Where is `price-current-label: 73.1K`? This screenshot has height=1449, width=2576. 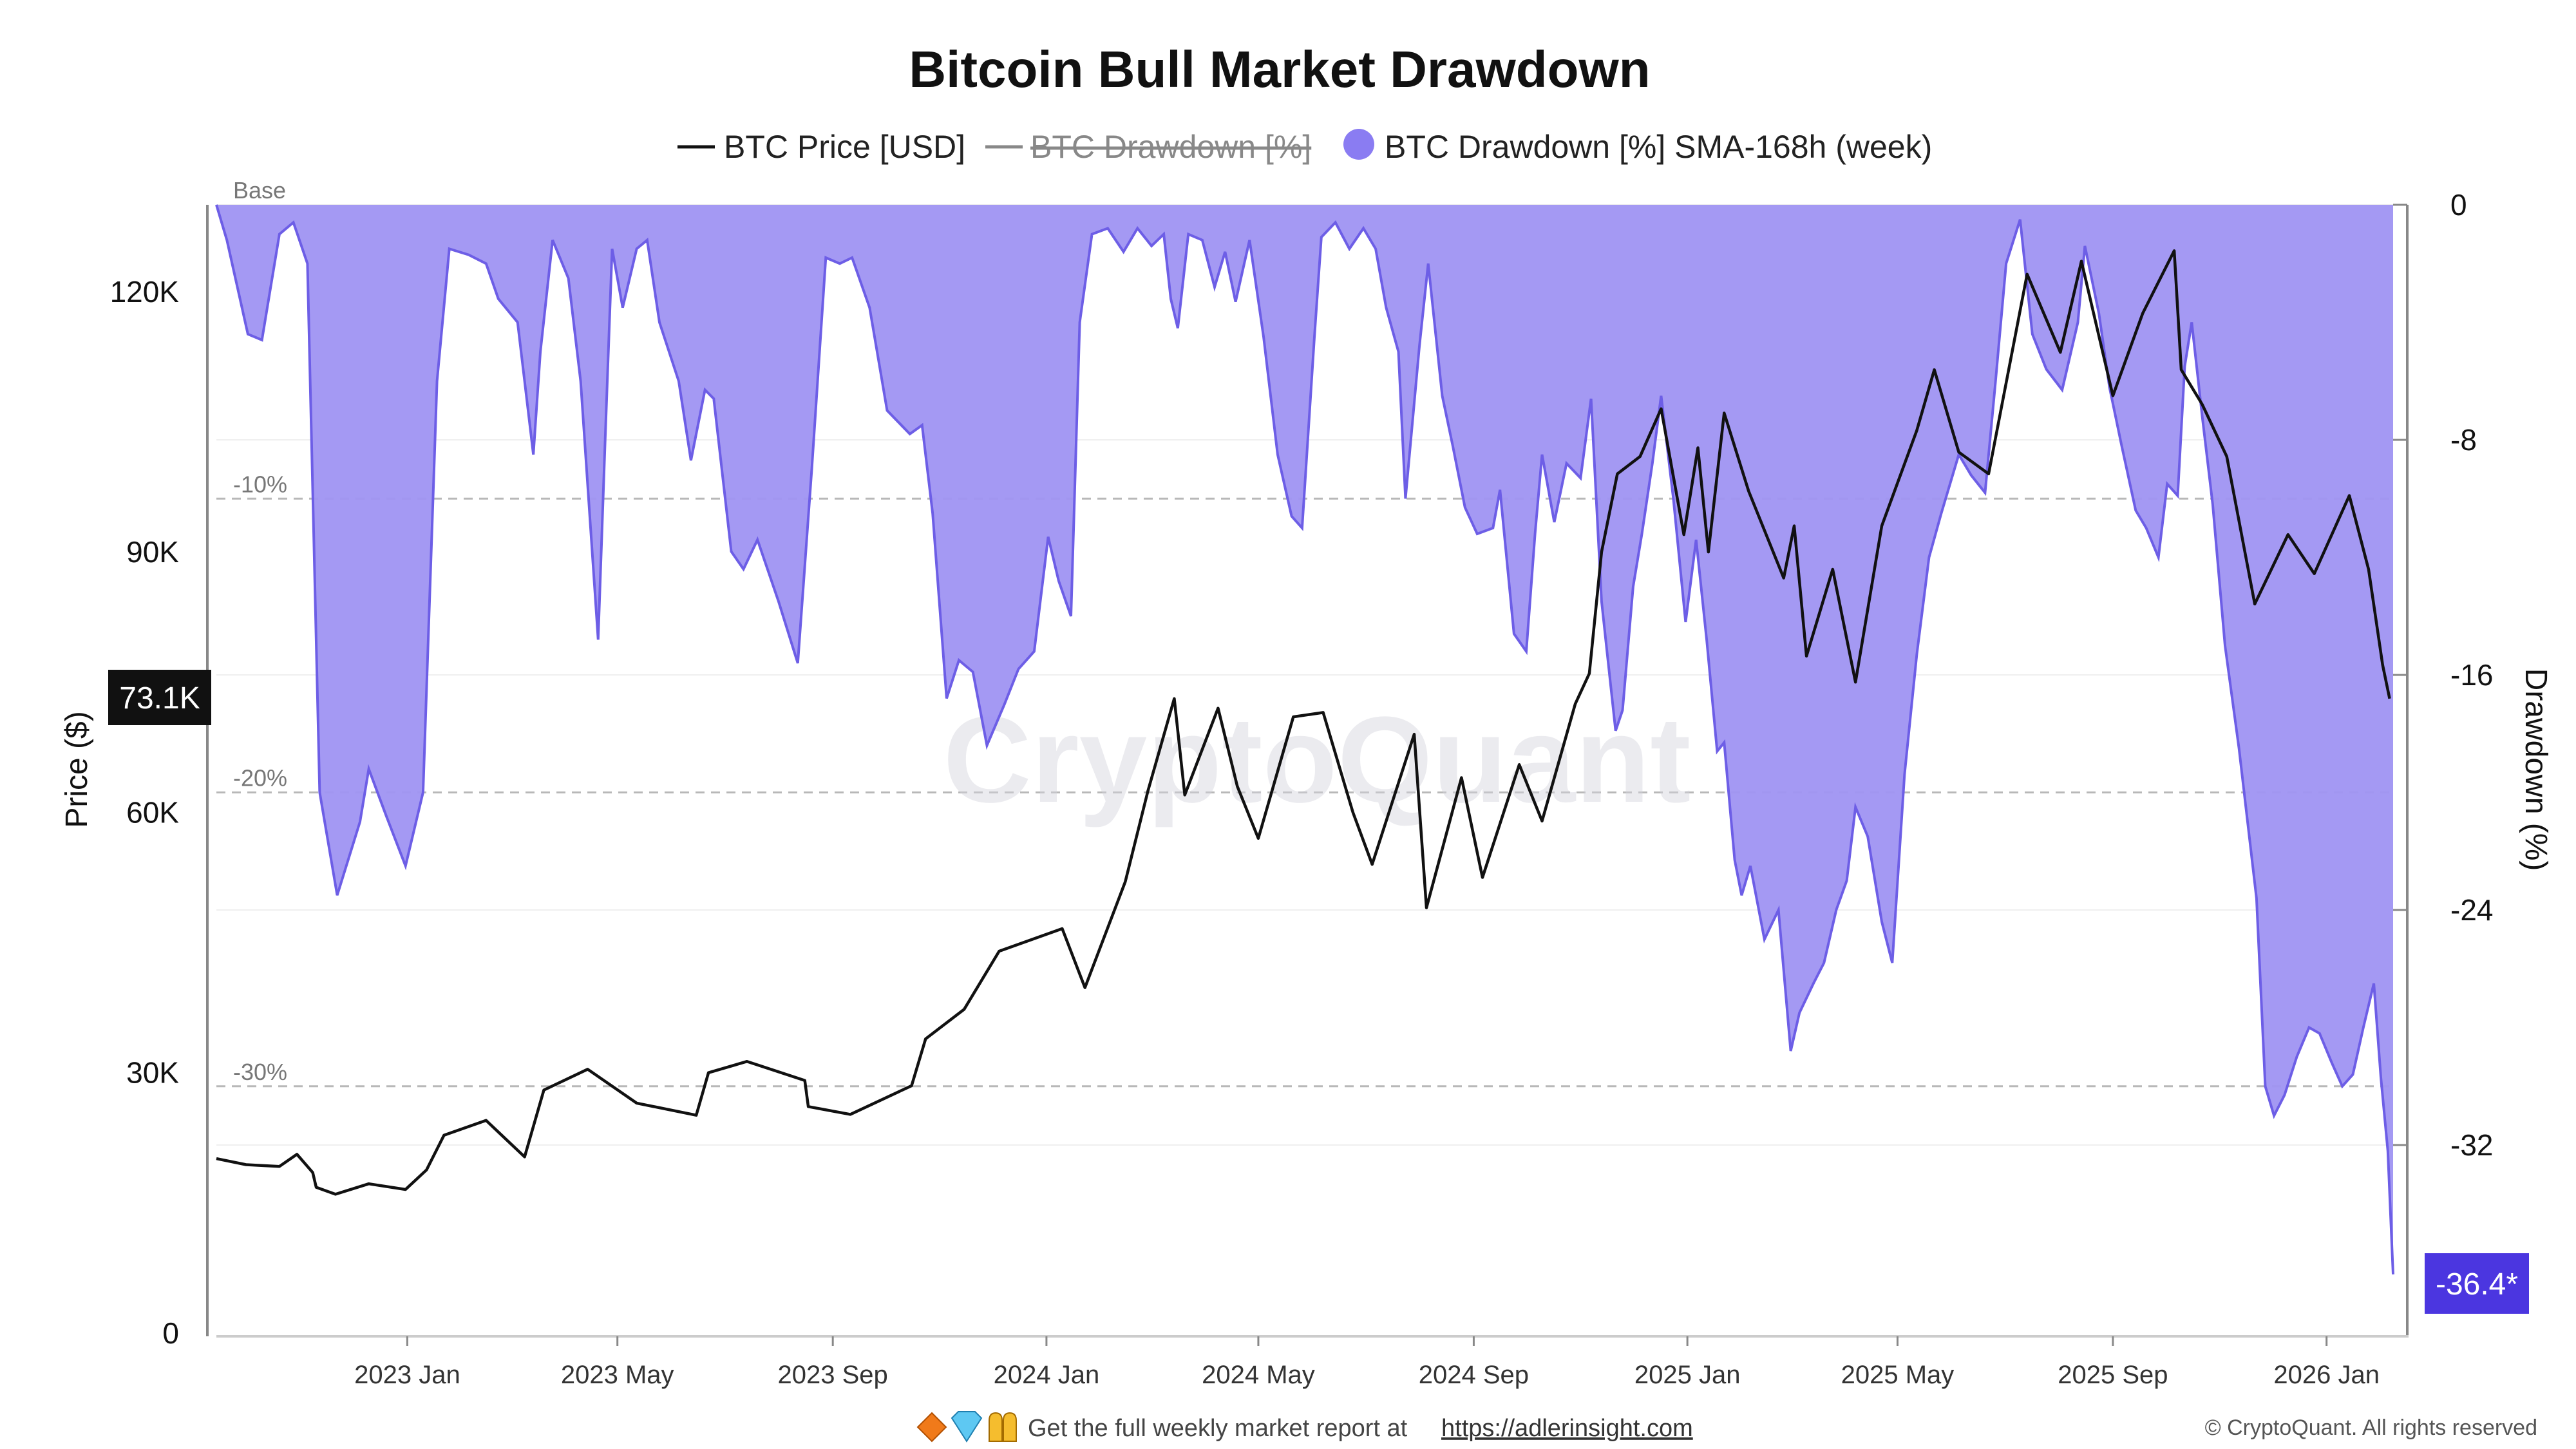
price-current-label: 73.1K is located at coordinates (159, 698).